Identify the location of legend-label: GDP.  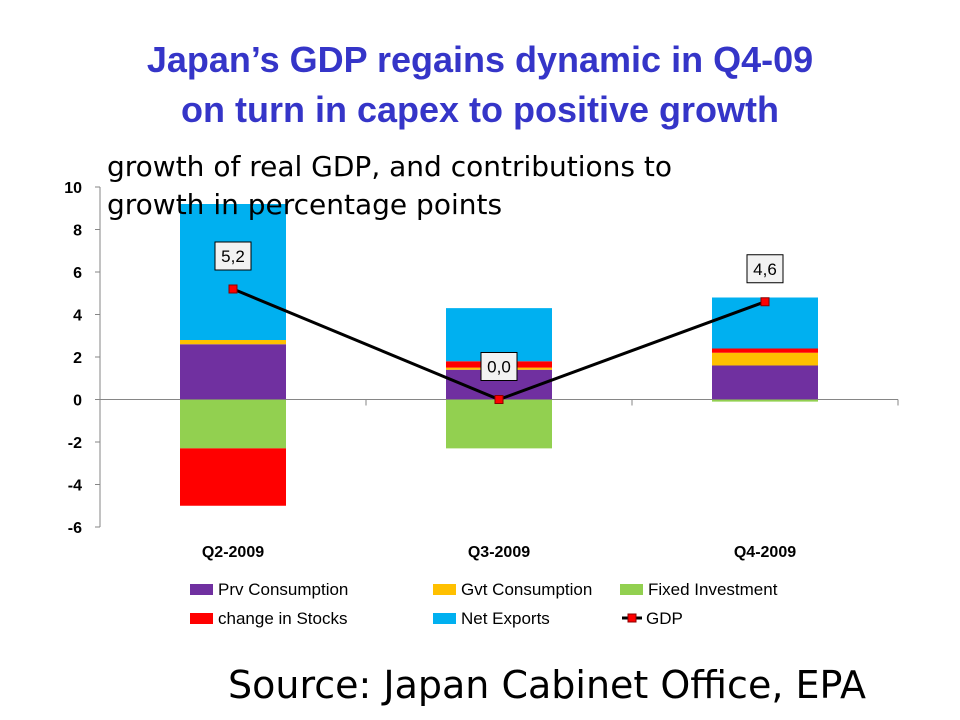
(664, 618).